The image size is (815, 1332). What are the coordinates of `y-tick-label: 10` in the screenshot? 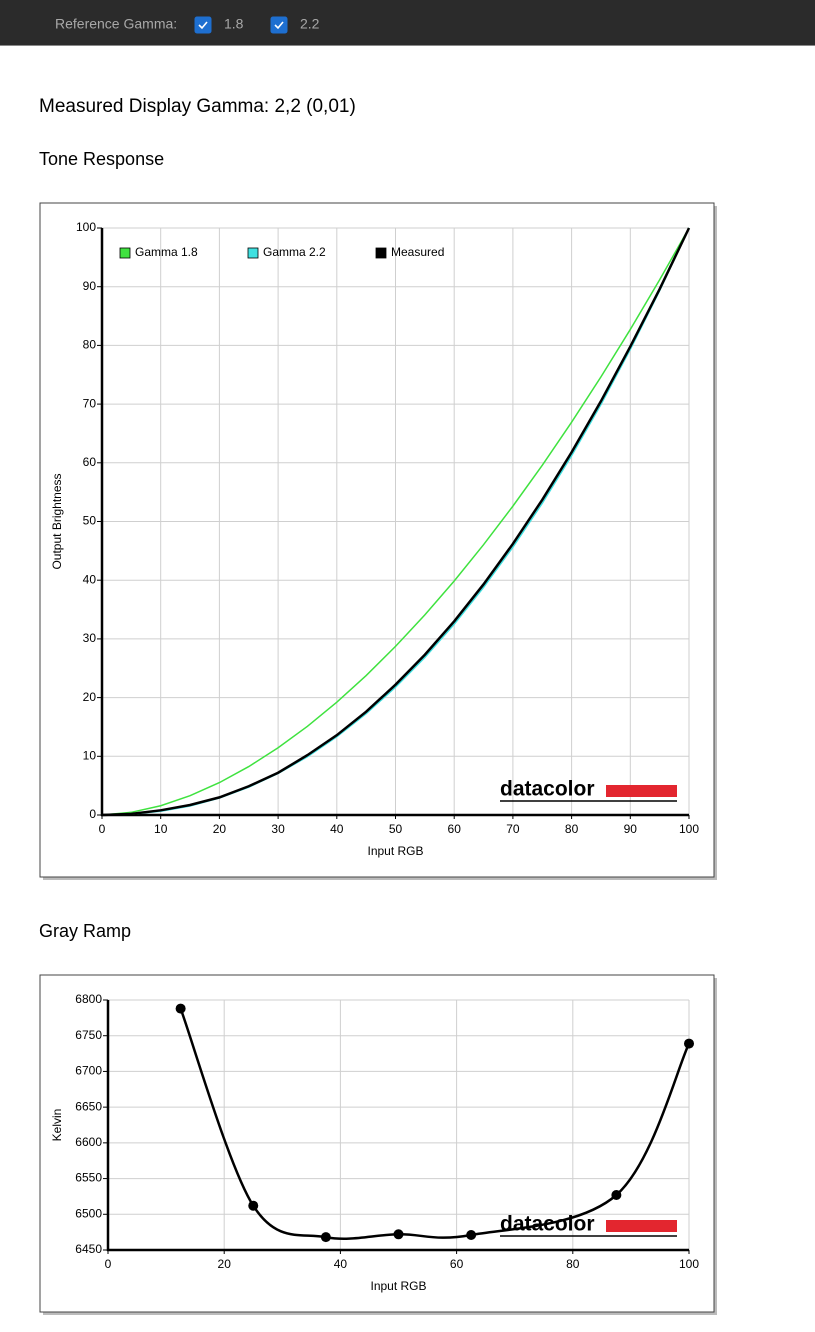 It's located at (90, 755).